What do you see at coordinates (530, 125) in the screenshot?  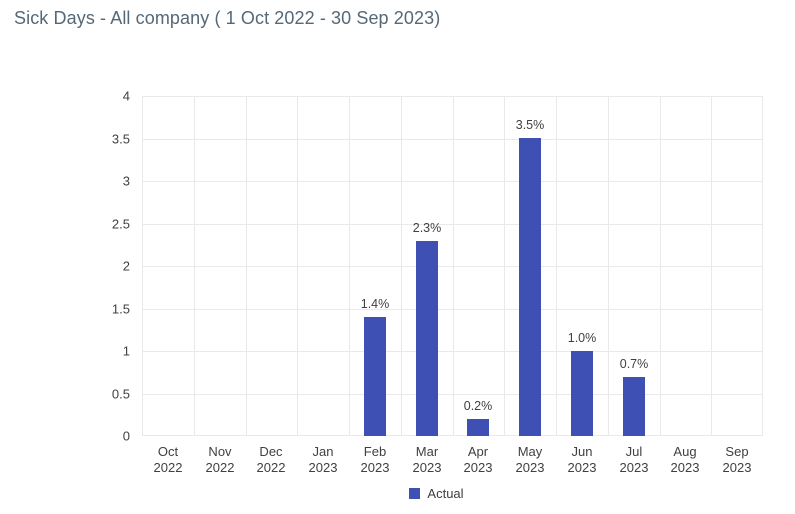 I see `bar-value-label: 3.5%` at bounding box center [530, 125].